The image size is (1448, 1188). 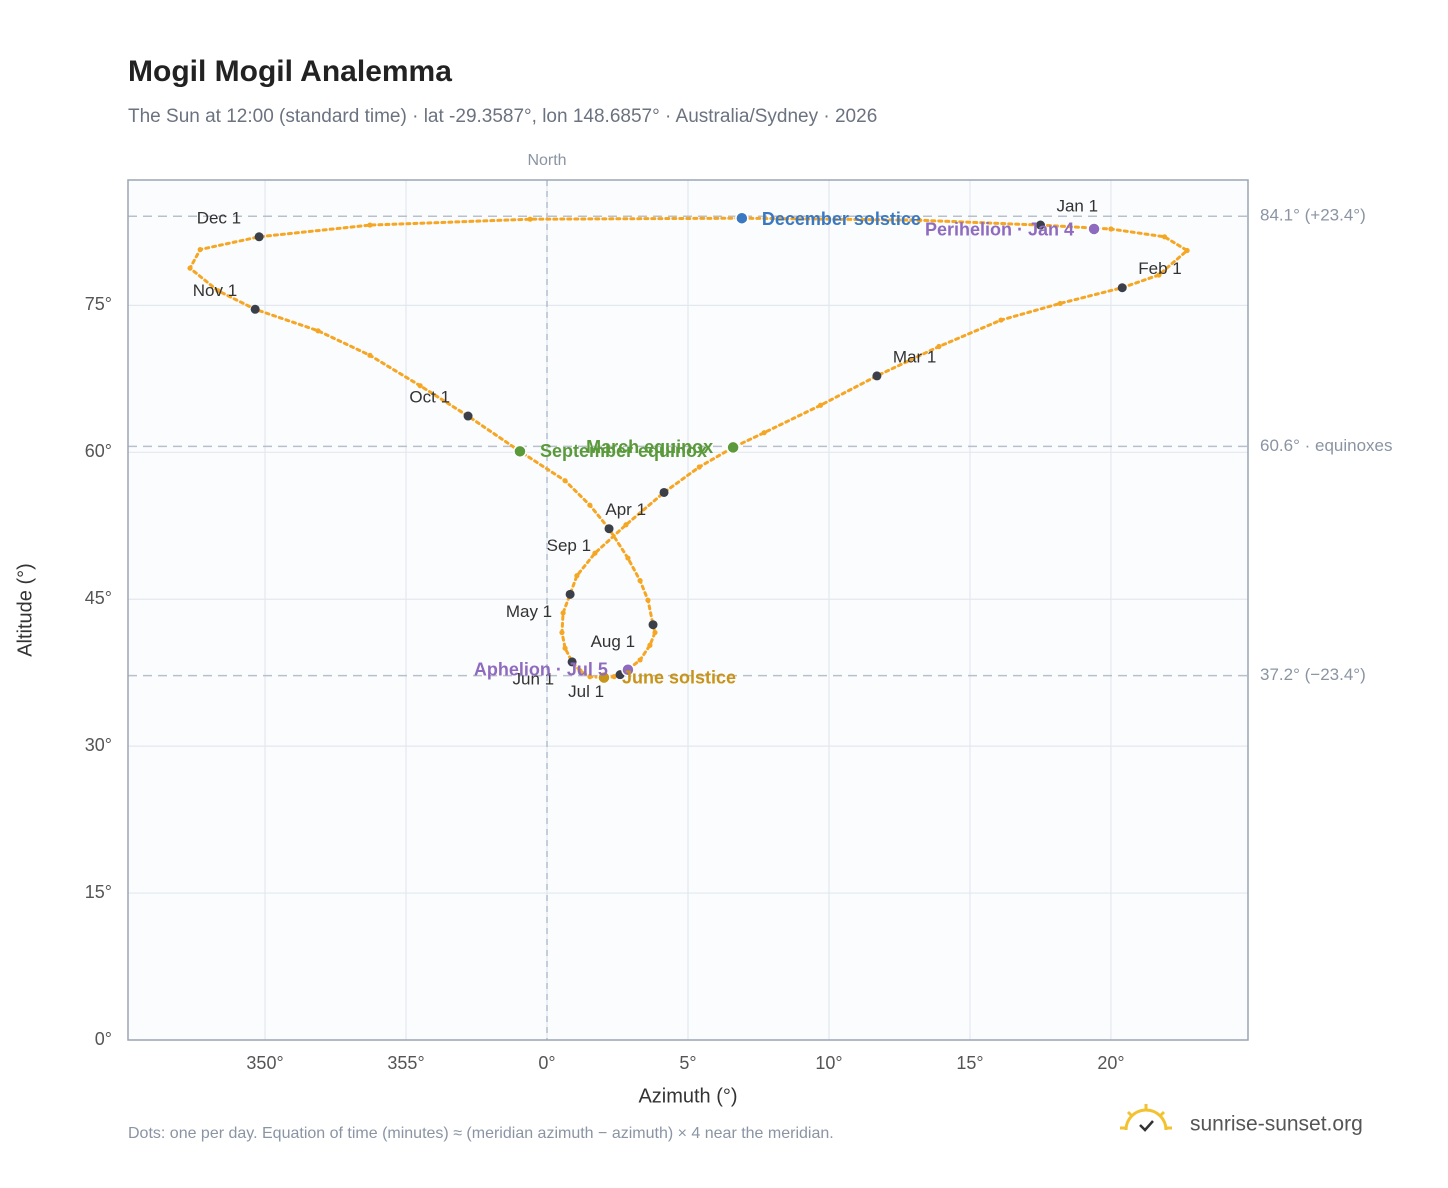 I want to click on y-tick-label: 45°, so click(x=98, y=598).